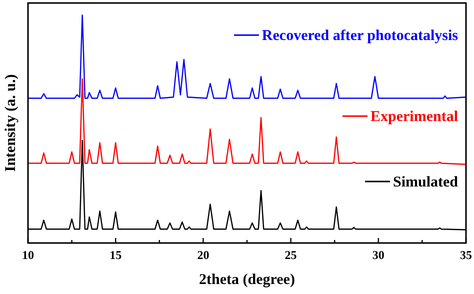  Describe the element at coordinates (414, 117) in the screenshot. I see `legend-label: Experimental` at that location.